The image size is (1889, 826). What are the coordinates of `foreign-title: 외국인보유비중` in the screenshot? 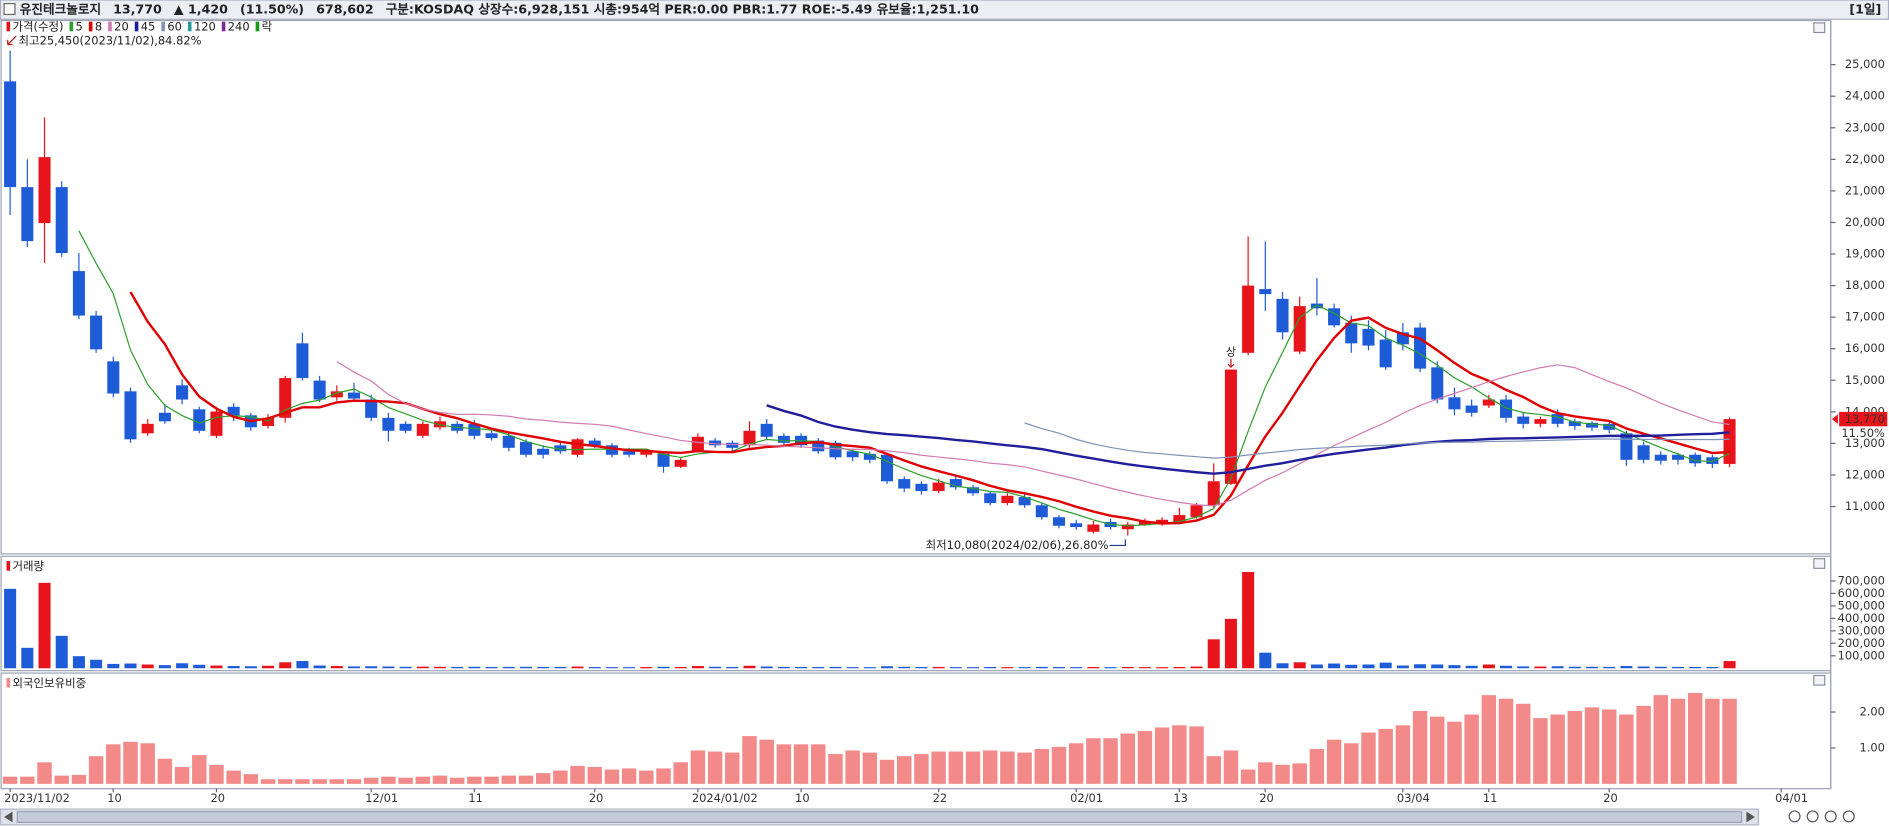 It's located at (50, 683).